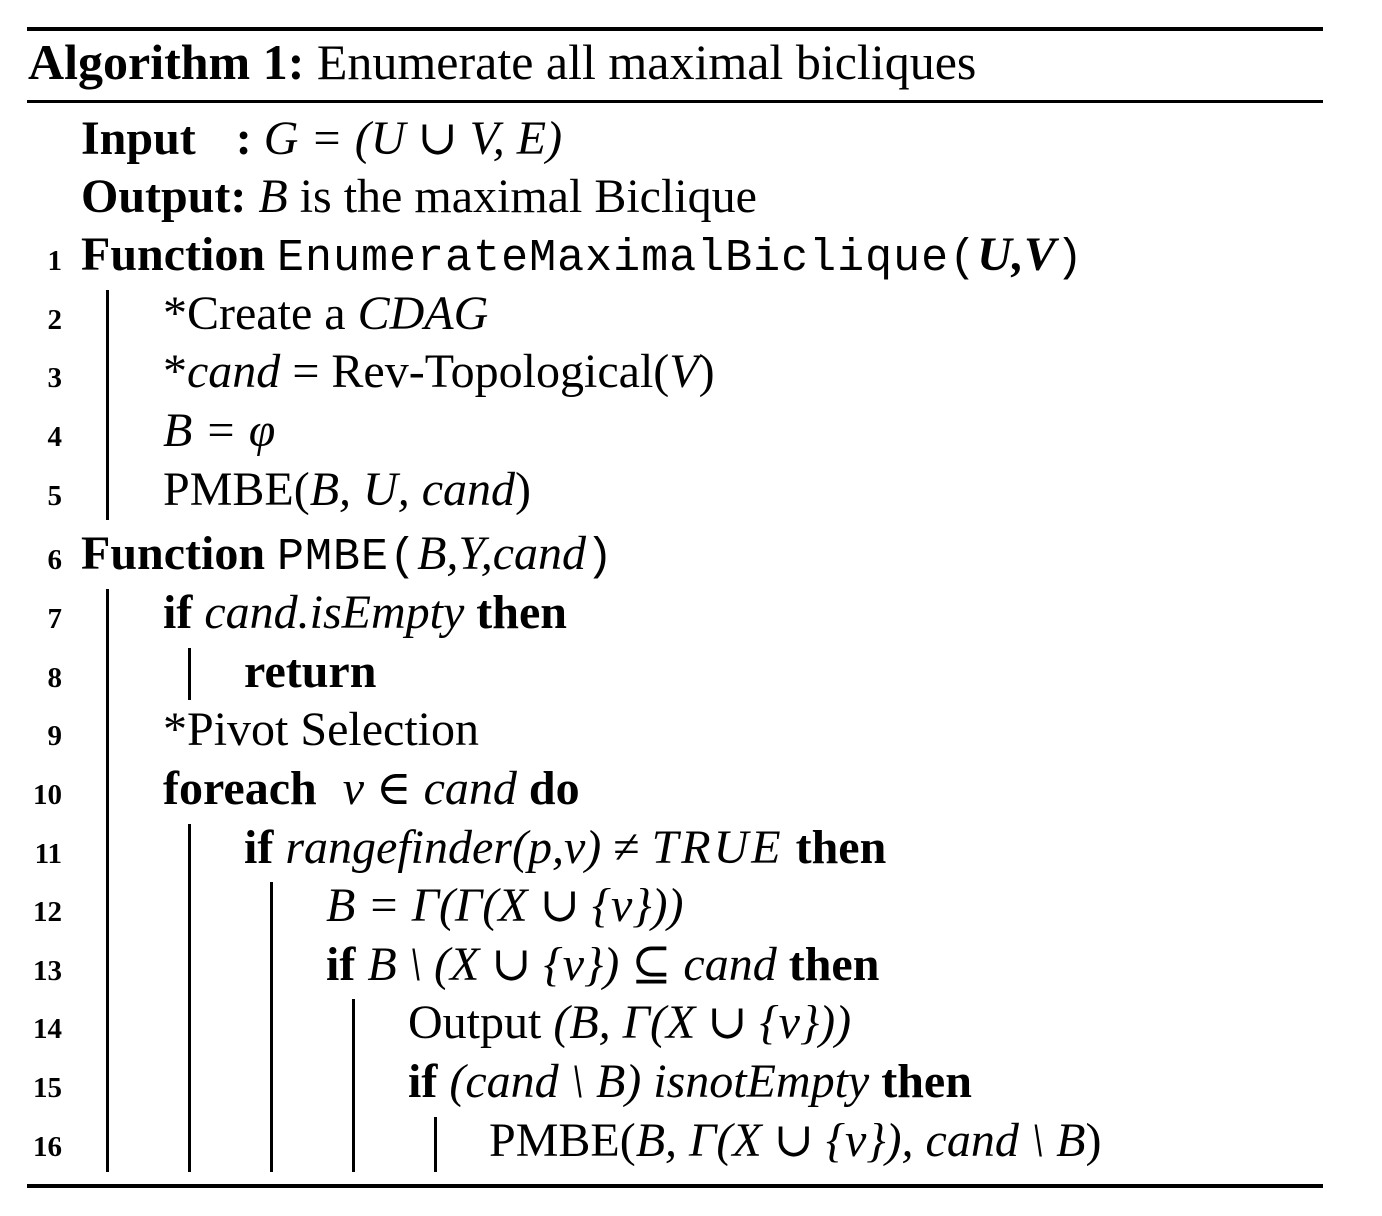 The width and height of the screenshot is (1382, 1216). I want to click on algo-line-13: if B \ (X ∪ {v}) ⊆ cand then, so click(602, 965).